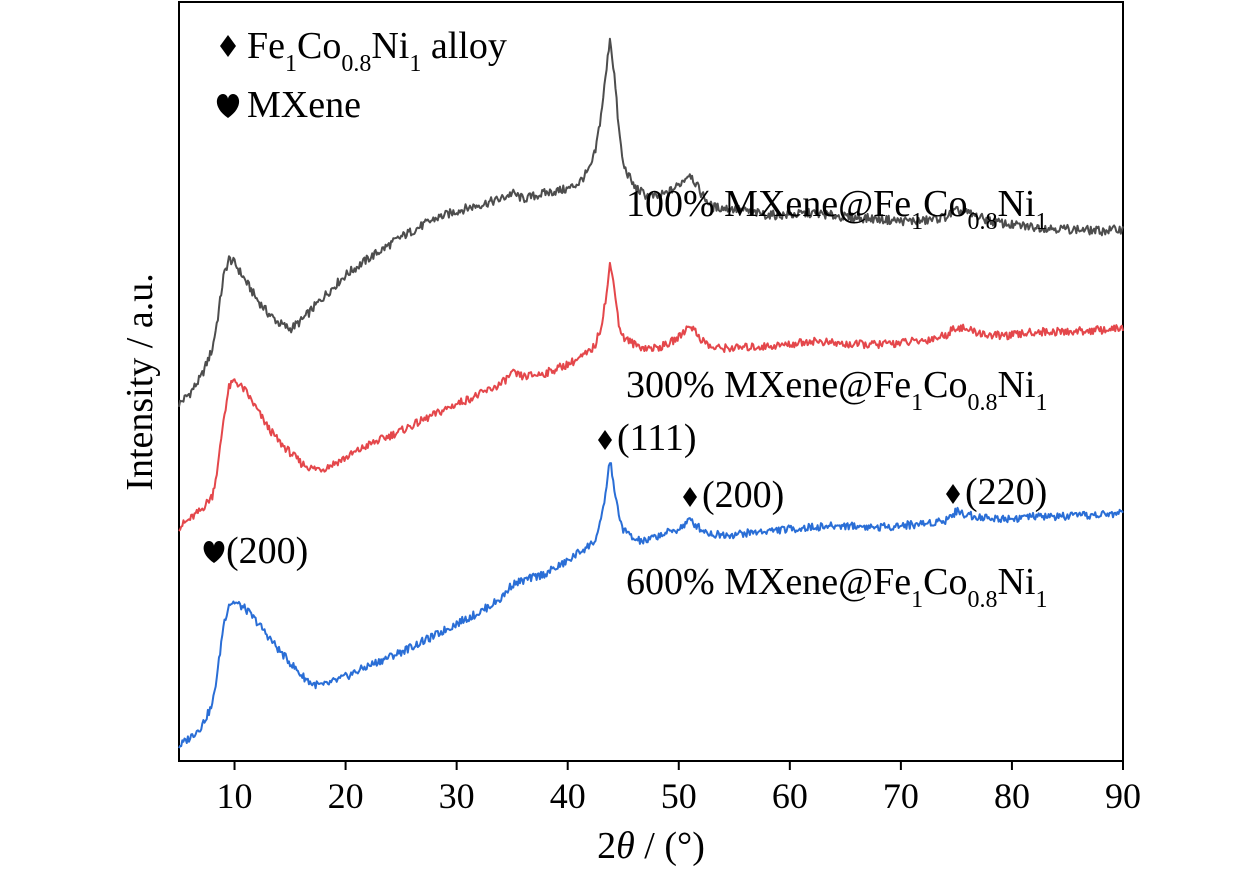 Image resolution: width=1259 pixels, height=872 pixels. I want to click on peak-label-text: (220), so click(1006, 492).